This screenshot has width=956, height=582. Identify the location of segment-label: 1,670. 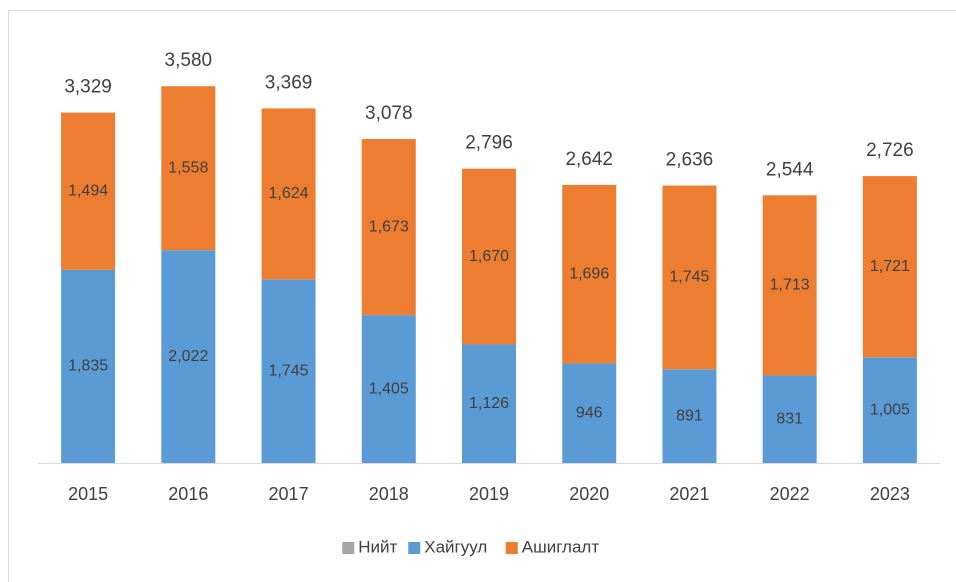
(489, 256).